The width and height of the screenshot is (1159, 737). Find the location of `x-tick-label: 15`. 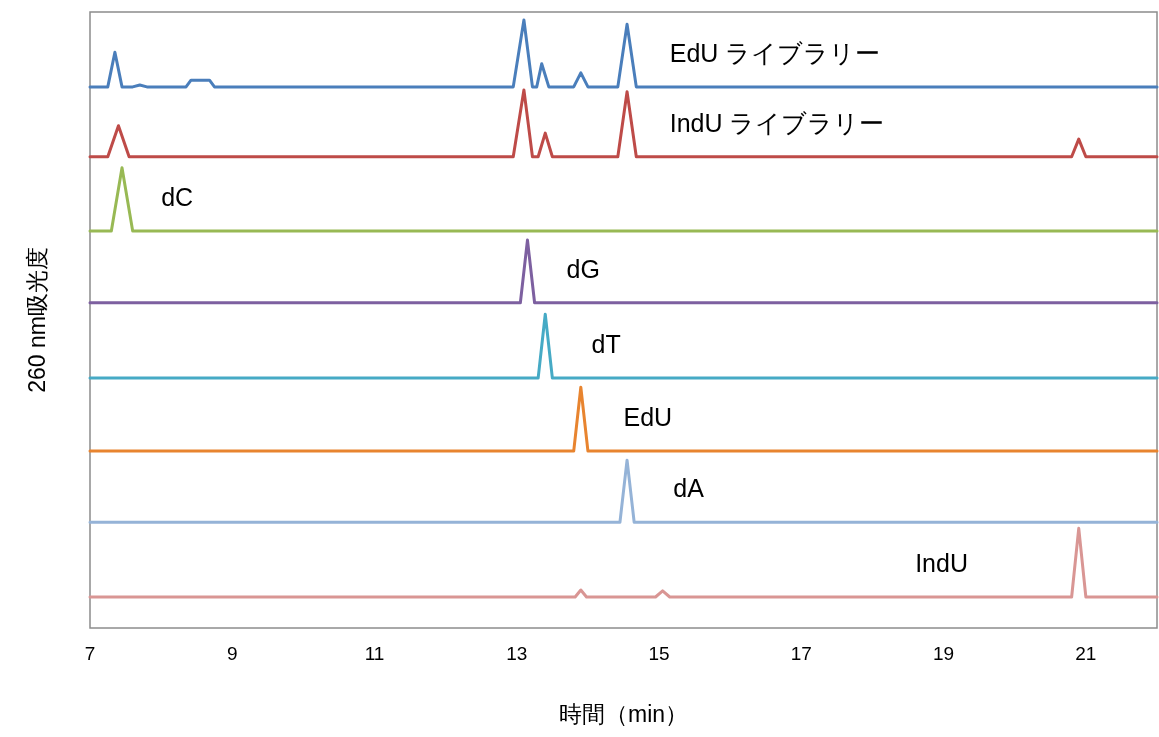

x-tick-label: 15 is located at coordinates (659, 653).